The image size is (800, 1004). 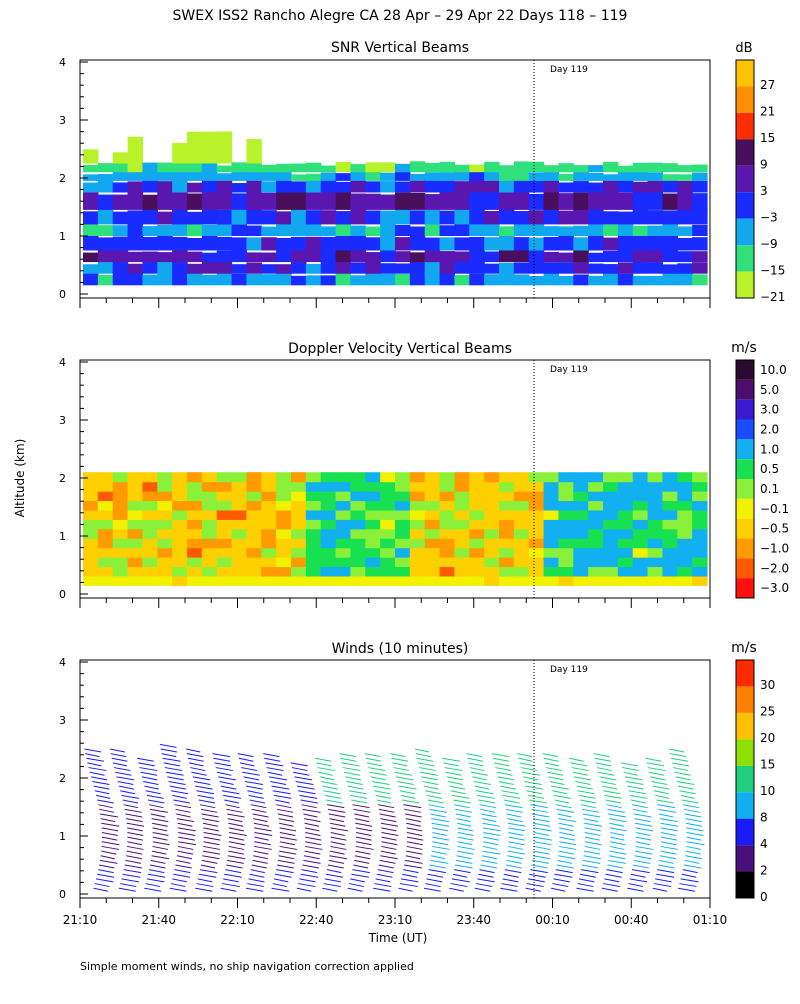 What do you see at coordinates (62, 178) in the screenshot?
I see `y-tick-label: 2` at bounding box center [62, 178].